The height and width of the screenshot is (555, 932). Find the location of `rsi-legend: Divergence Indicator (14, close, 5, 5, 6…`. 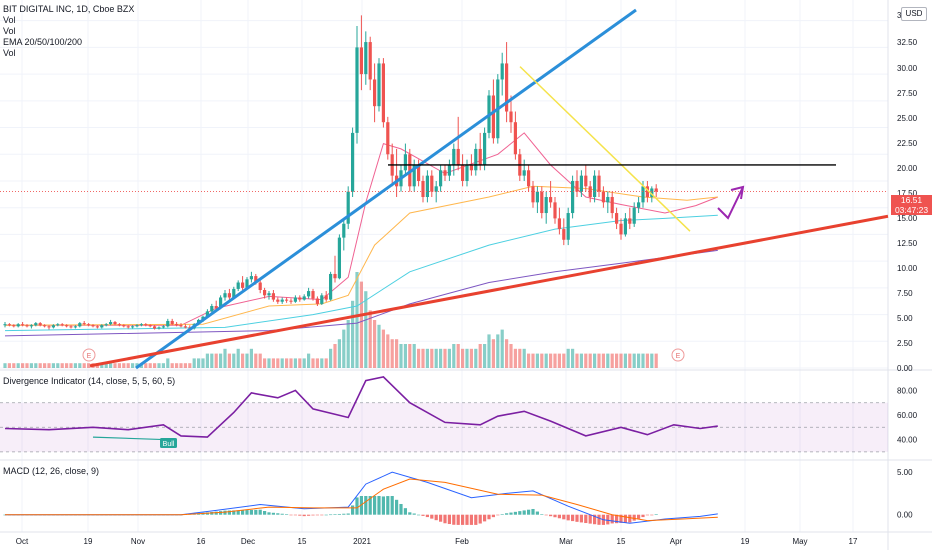

rsi-legend: Divergence Indicator (14, close, 5, 5, 6… is located at coordinates (89, 381).